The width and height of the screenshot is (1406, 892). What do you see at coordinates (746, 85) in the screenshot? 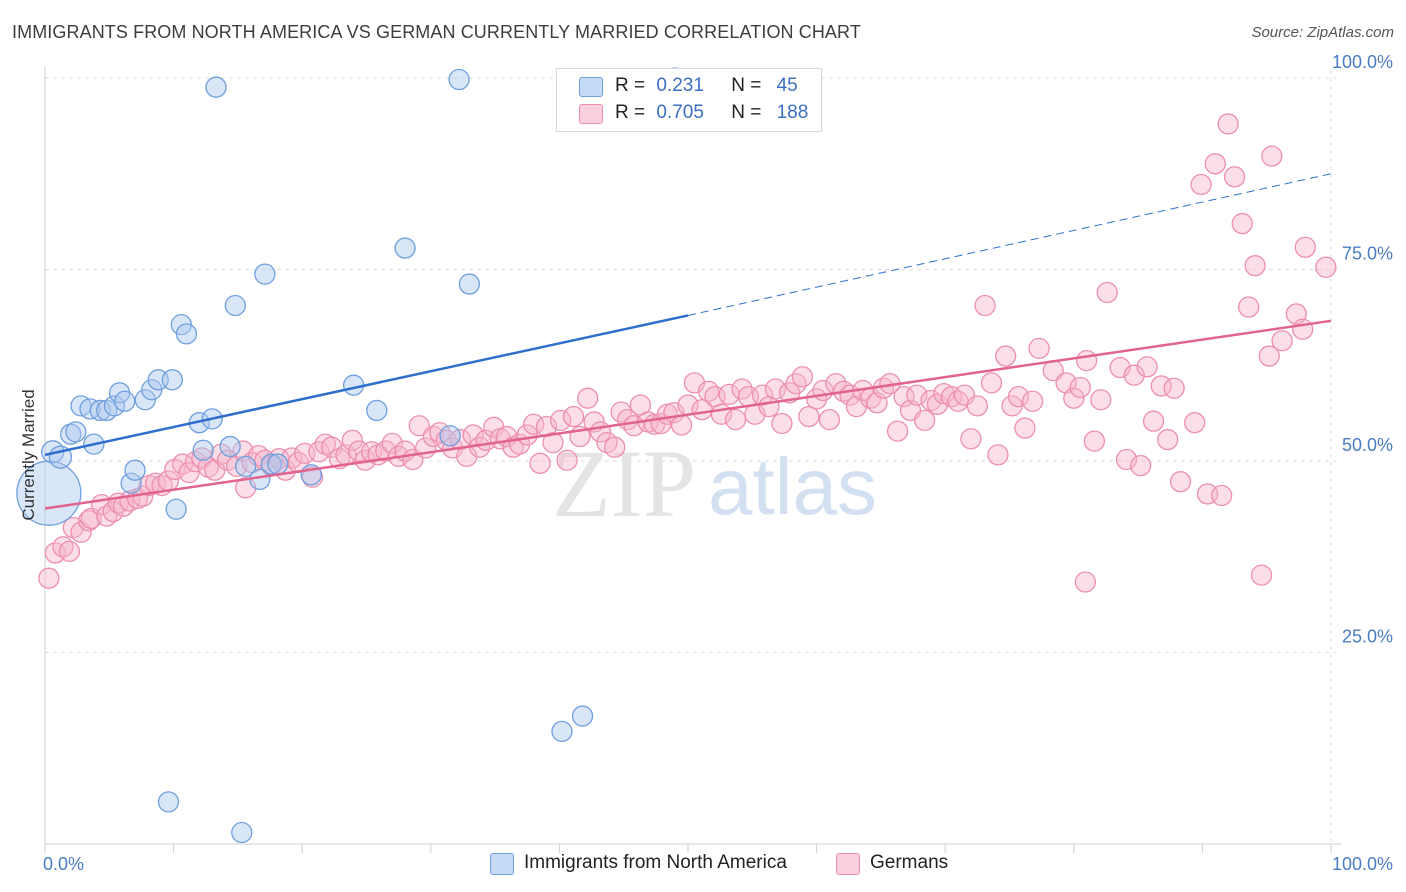
I see `n-label: N =` at bounding box center [746, 85].